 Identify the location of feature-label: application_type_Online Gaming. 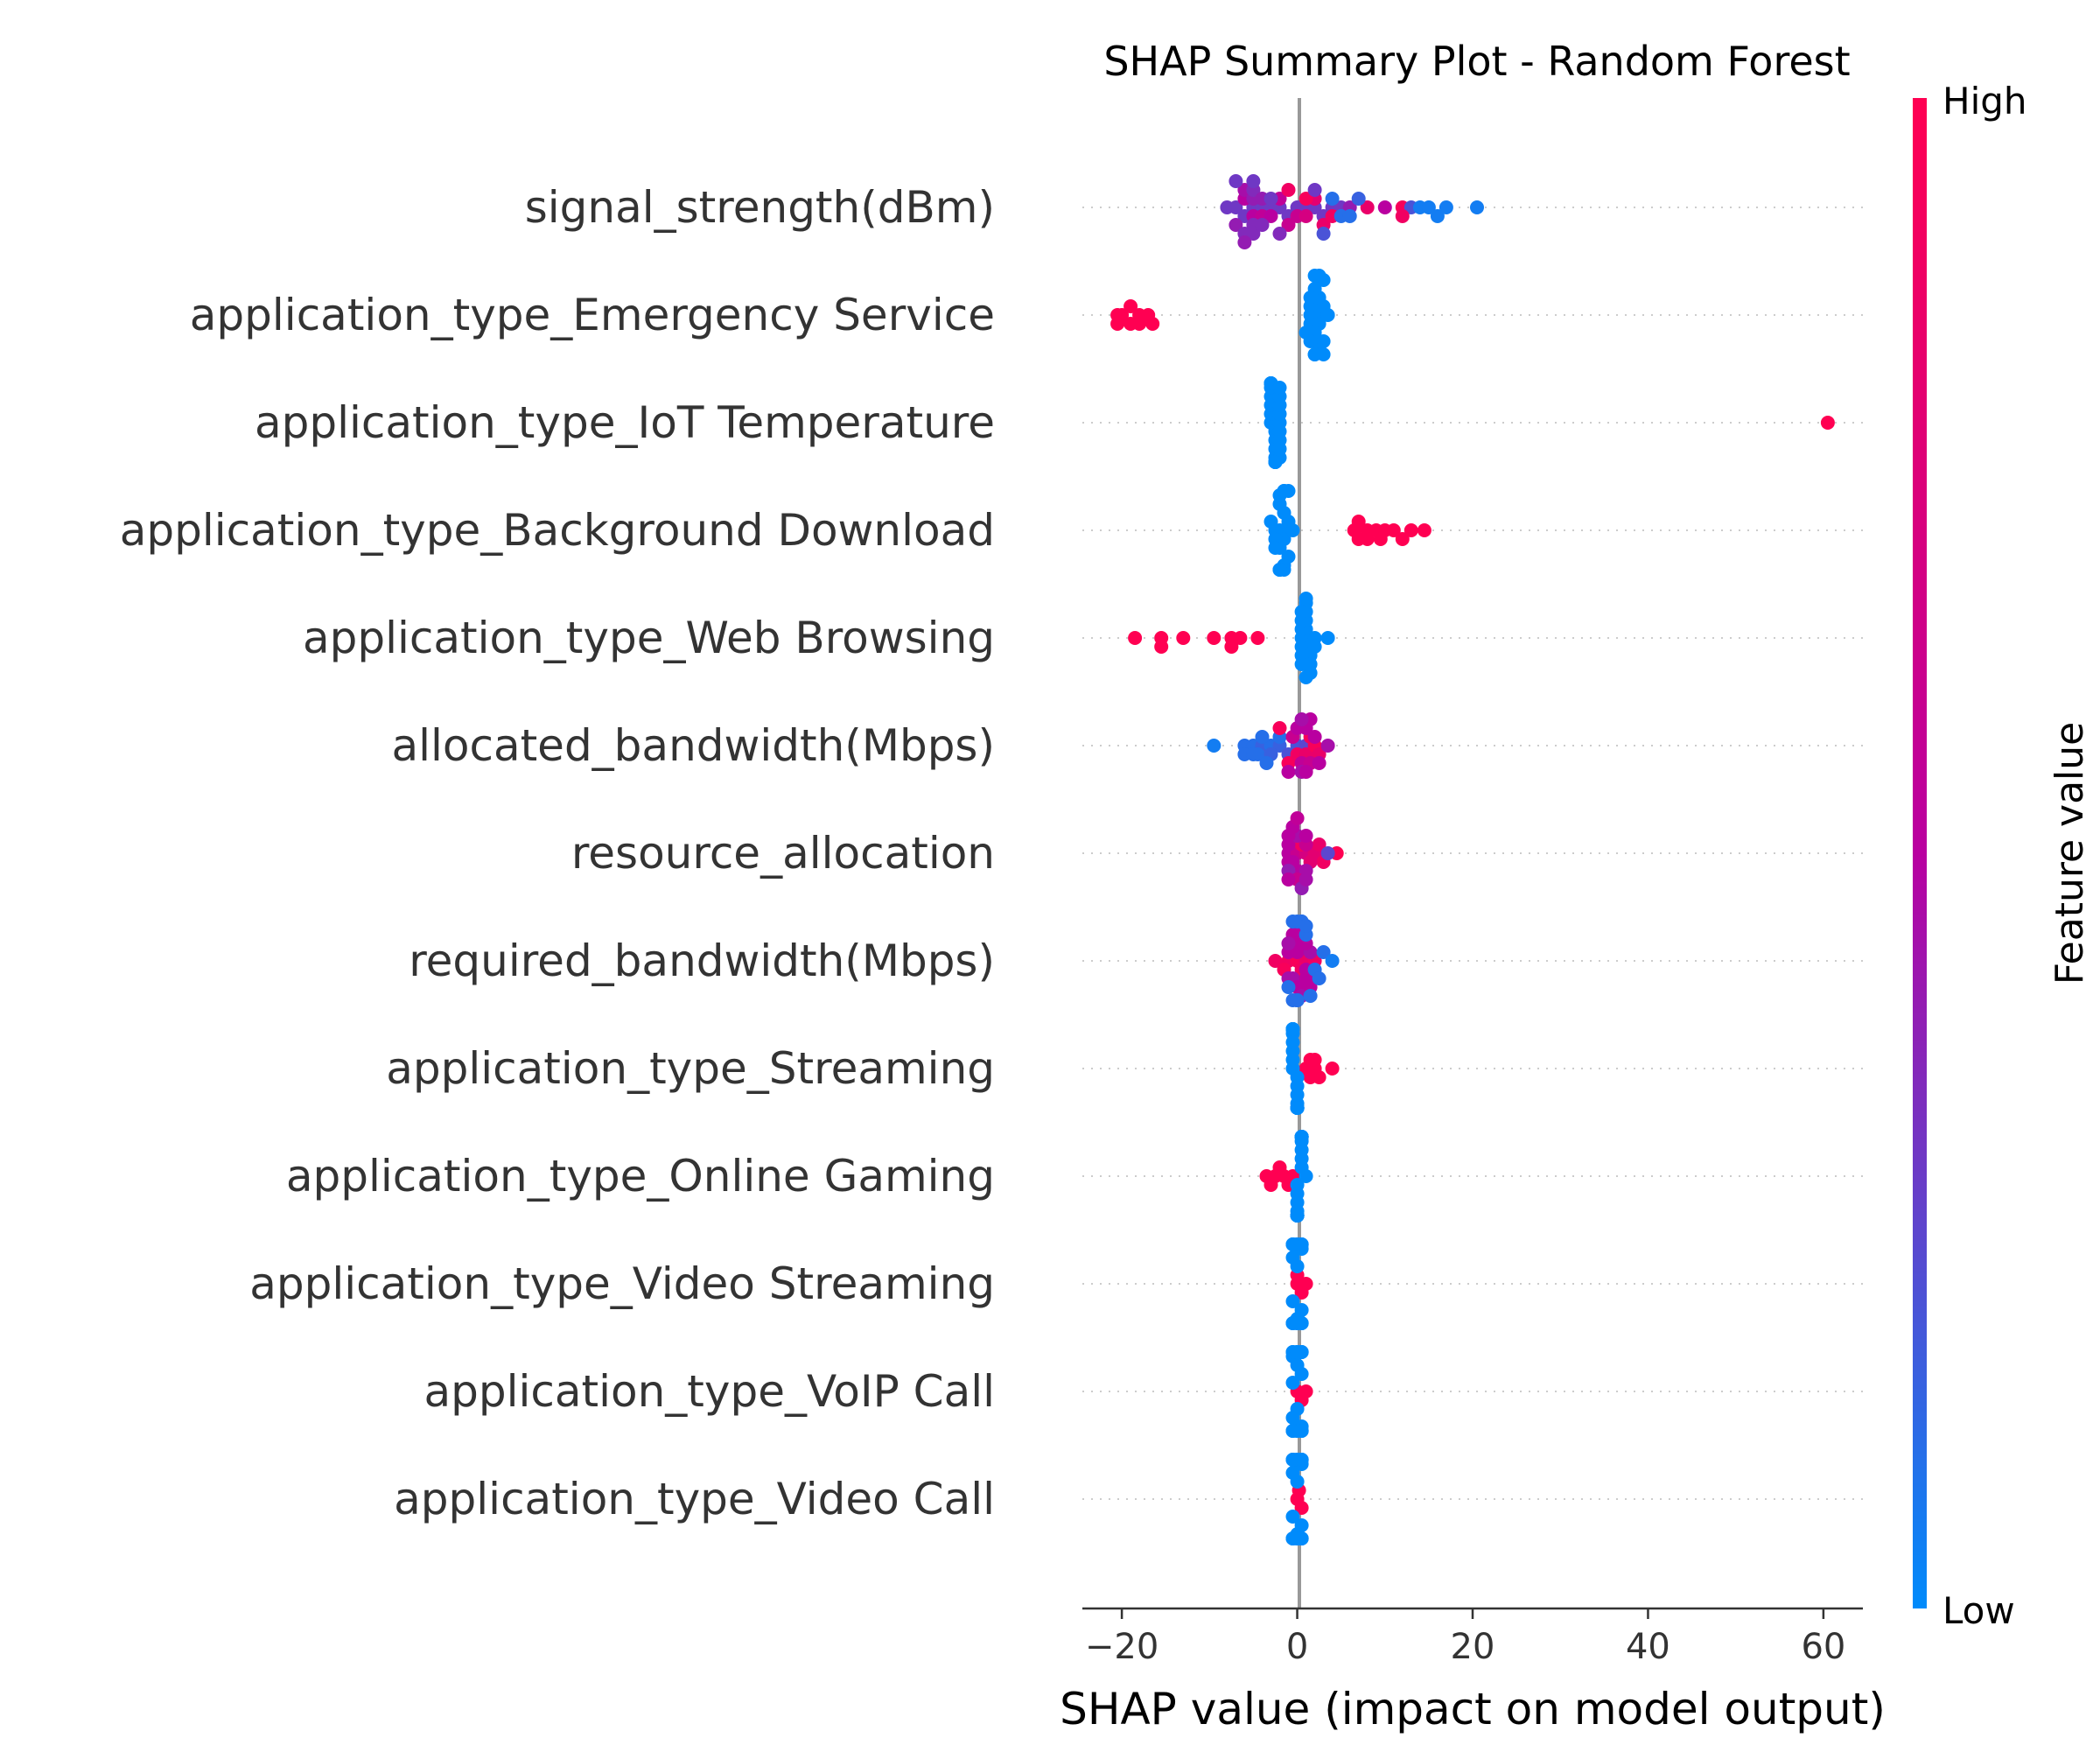
(640, 1176).